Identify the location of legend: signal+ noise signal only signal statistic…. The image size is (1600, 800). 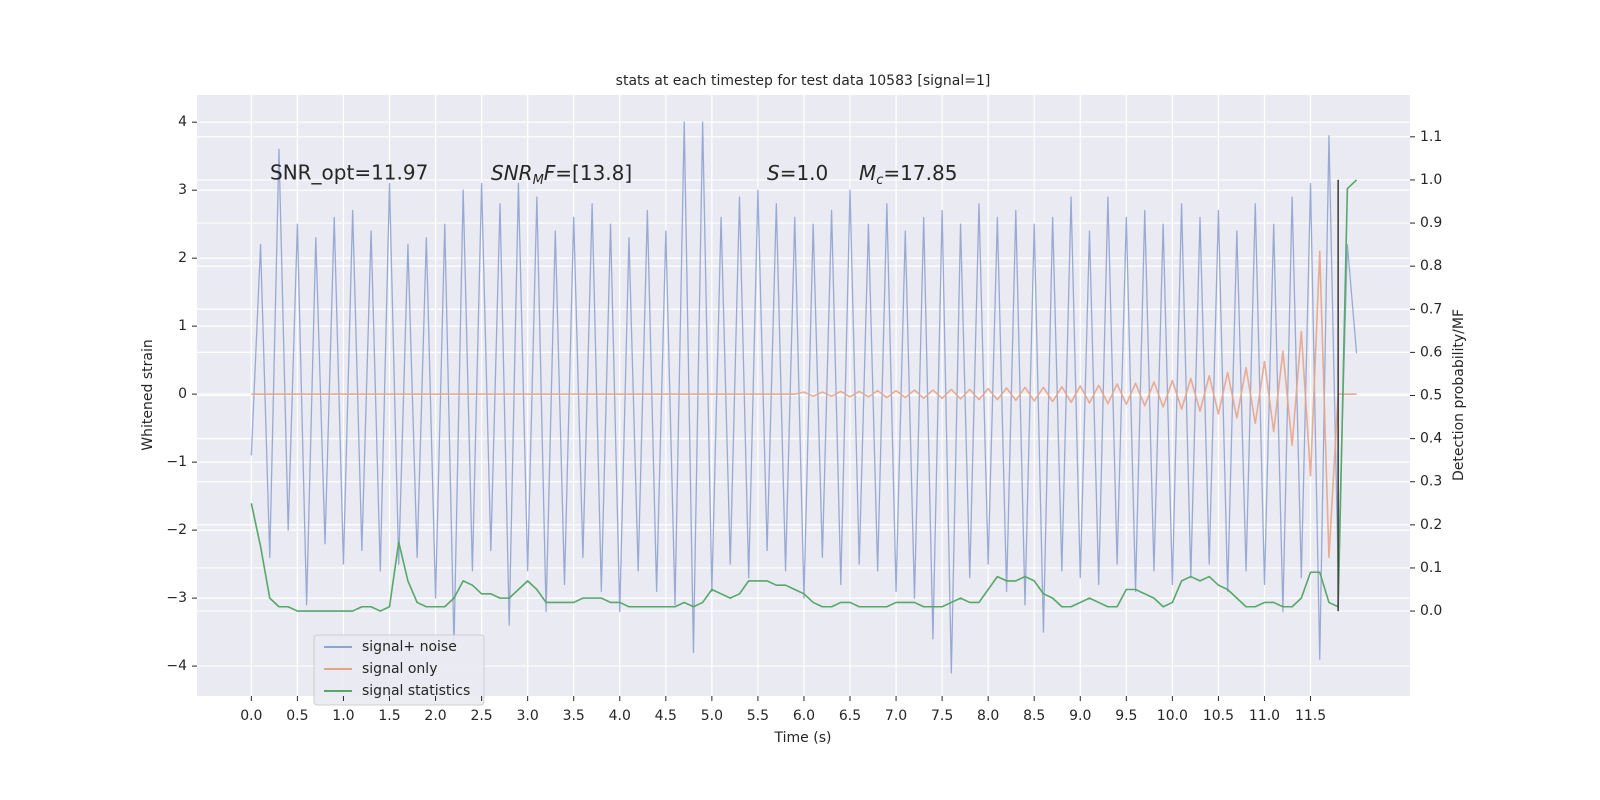
(399, 670).